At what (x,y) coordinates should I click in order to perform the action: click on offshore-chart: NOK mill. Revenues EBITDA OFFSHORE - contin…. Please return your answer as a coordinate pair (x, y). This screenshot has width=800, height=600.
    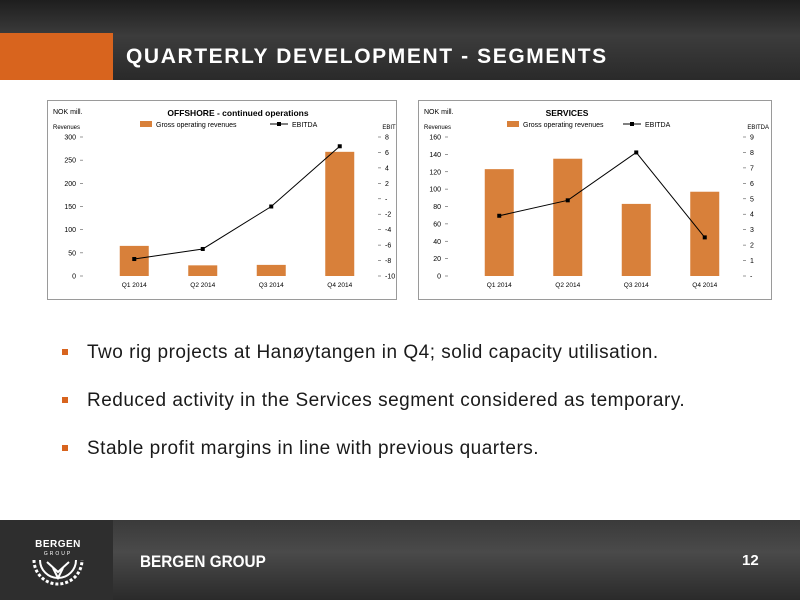
    Looking at the image, I should click on (224, 198).